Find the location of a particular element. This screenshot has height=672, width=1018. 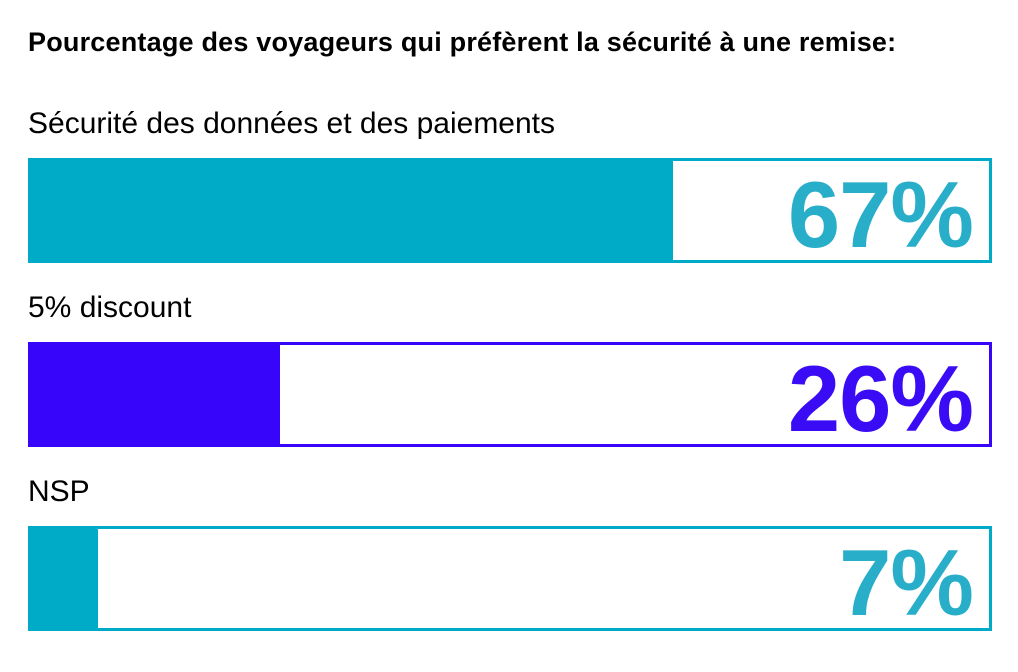

bar-label: Sécurité des données et des paiements is located at coordinates (292, 123).